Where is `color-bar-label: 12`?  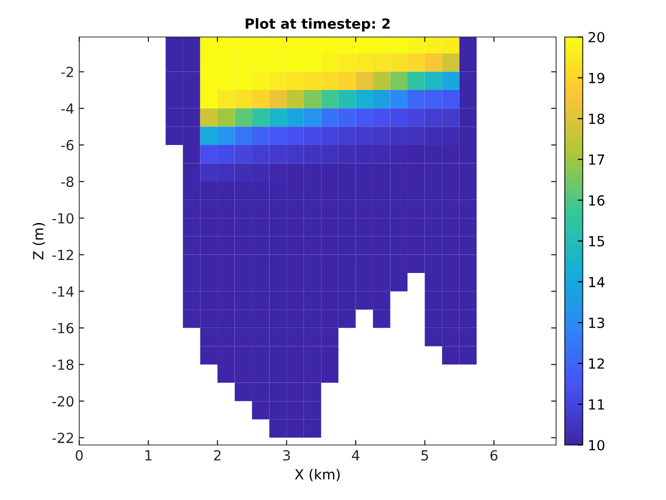
color-bar-label: 12 is located at coordinates (596, 363).